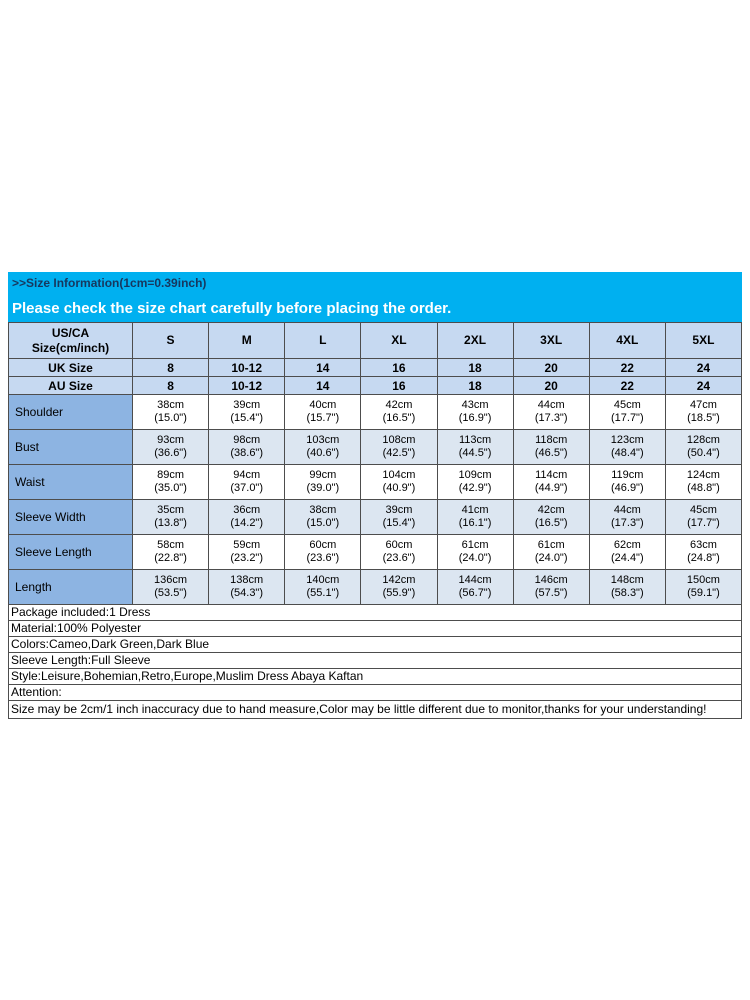 This screenshot has width=750, height=1000. Describe the element at coordinates (247, 482) in the screenshot. I see `measurement-cell: 94cm (37.0")` at that location.